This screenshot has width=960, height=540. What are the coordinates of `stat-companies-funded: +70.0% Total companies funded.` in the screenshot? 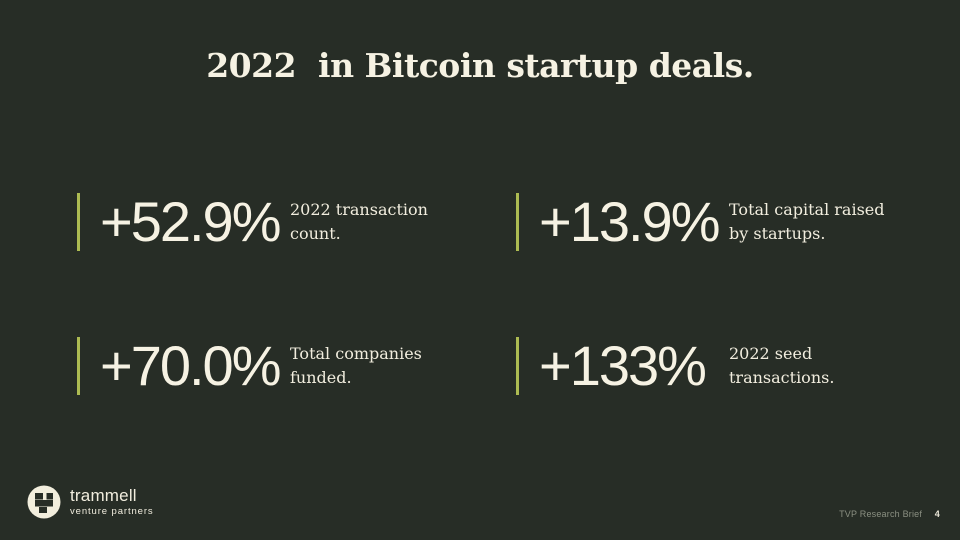 It's located at (296, 366).